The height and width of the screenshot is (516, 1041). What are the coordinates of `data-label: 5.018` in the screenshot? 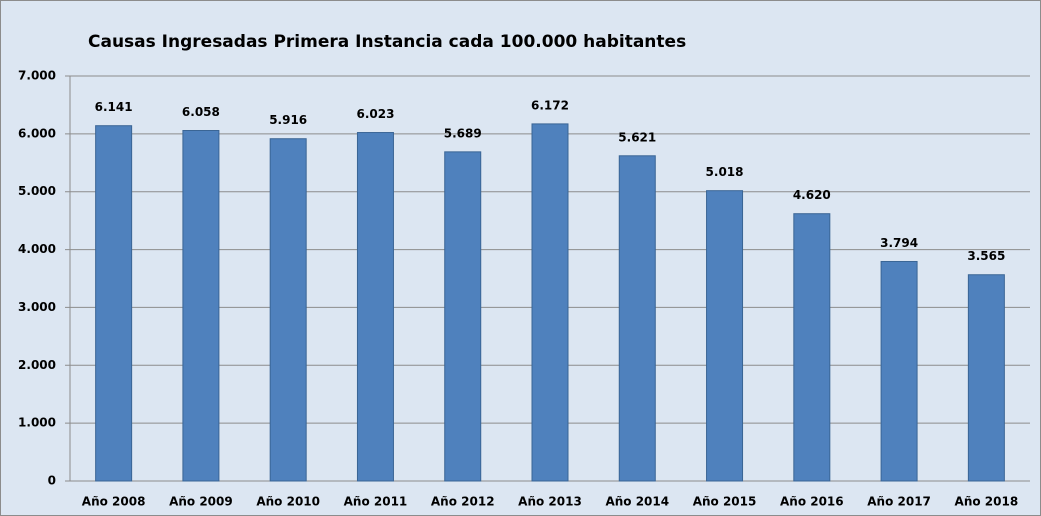 It's located at (725, 172).